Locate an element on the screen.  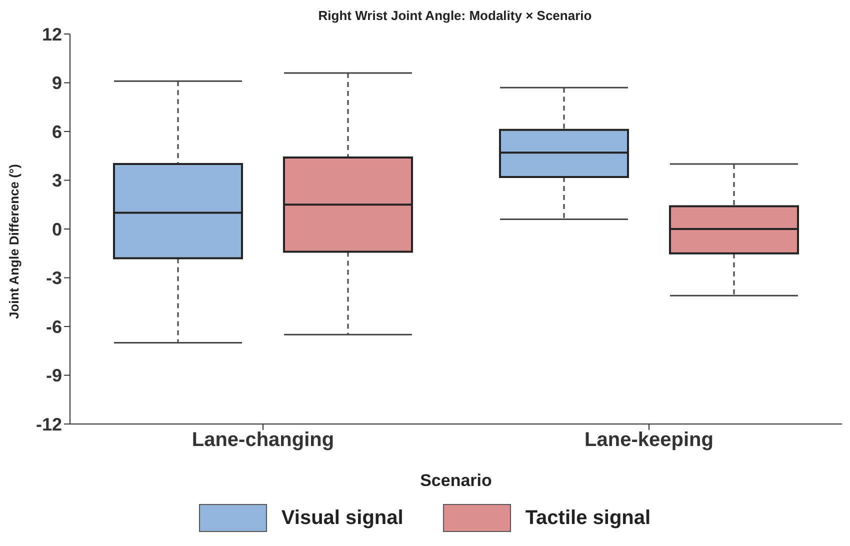
y-tick-label: -6 is located at coordinates (54, 326).